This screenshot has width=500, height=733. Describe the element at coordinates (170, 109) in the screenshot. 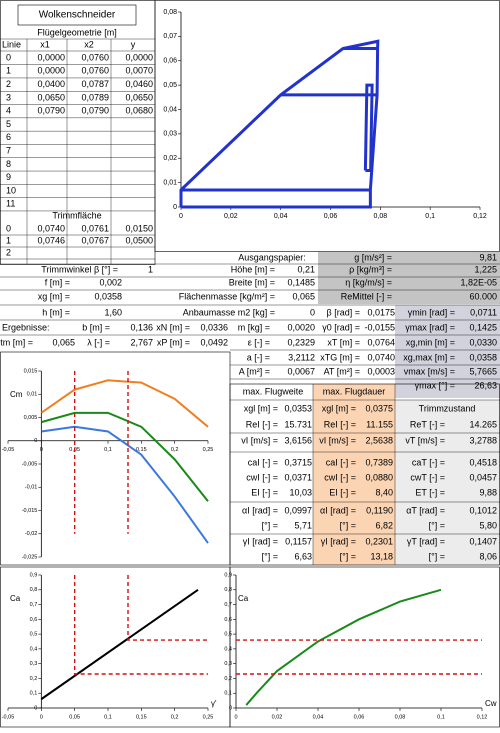

I see `y-tick-label: 0,04` at that location.